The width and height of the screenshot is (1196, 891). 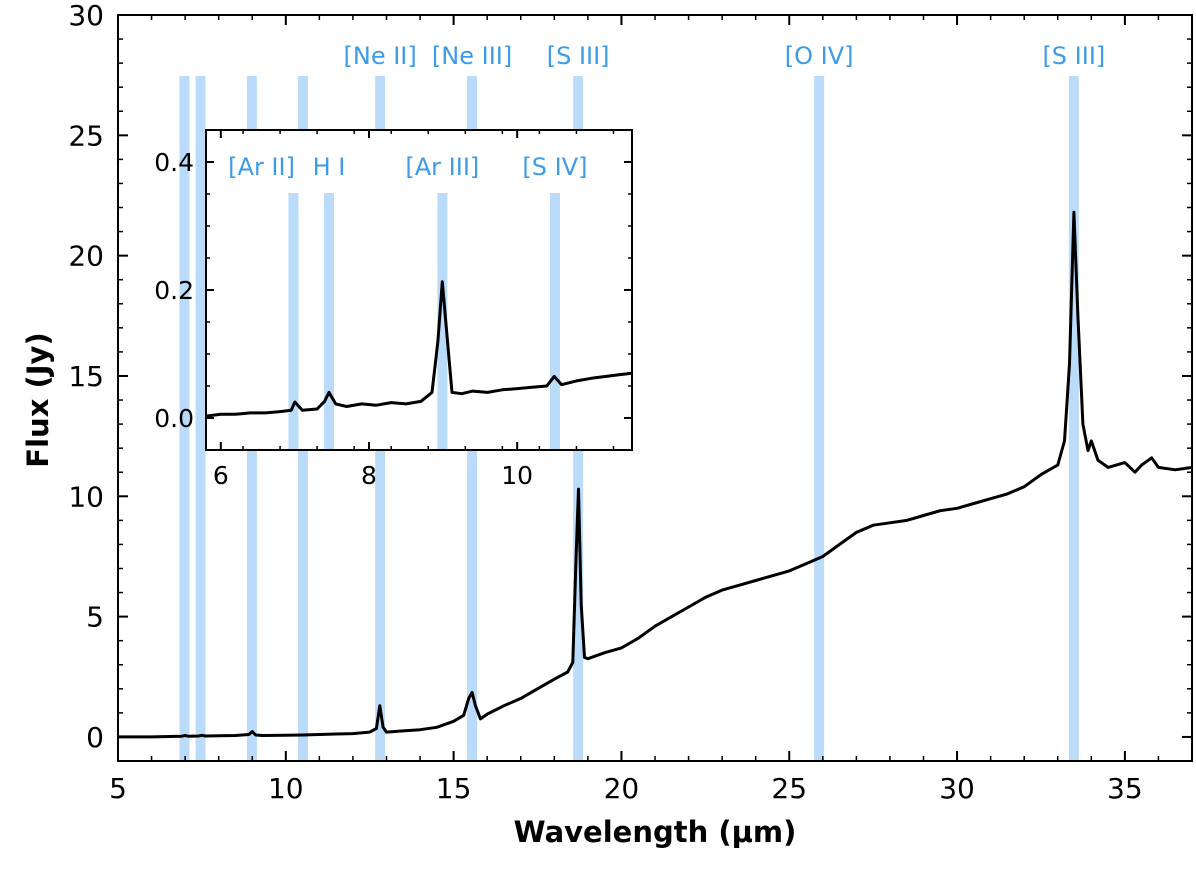 What do you see at coordinates (286, 788) in the screenshot?
I see `main-x-tick-label: 10` at bounding box center [286, 788].